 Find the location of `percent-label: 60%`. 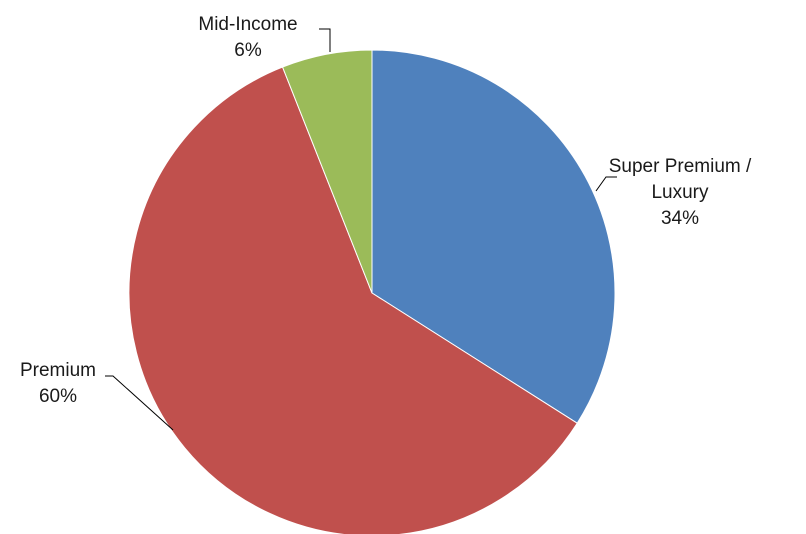

percent-label: 60% is located at coordinates (58, 396).